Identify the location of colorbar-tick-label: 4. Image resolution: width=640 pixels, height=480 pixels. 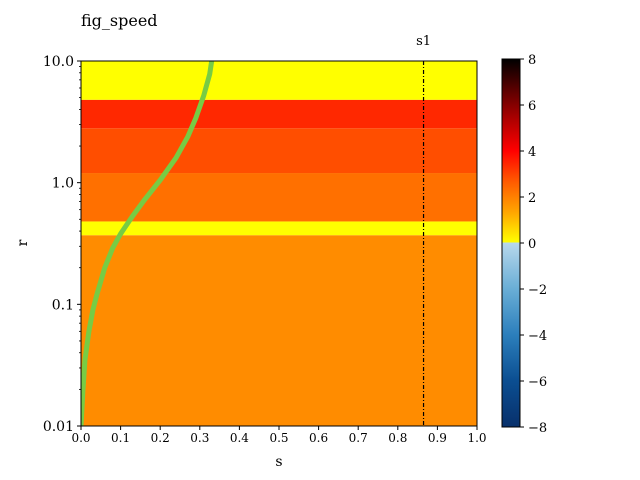
(532, 152).